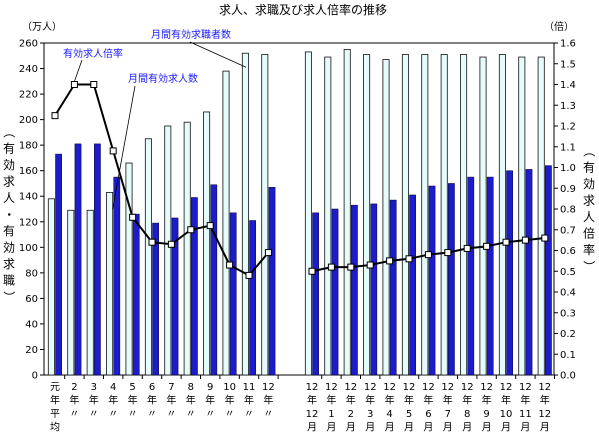 The image size is (599, 440). What do you see at coordinates (218, 54) in the screenshot?
I see `annotation-seekers-leader` at bounding box center [218, 54].